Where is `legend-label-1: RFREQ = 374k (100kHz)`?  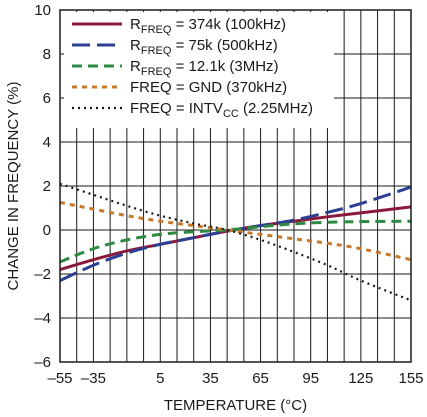 legend-label-1: RFREQ = 374k (100kHz) is located at coordinates (208, 26).